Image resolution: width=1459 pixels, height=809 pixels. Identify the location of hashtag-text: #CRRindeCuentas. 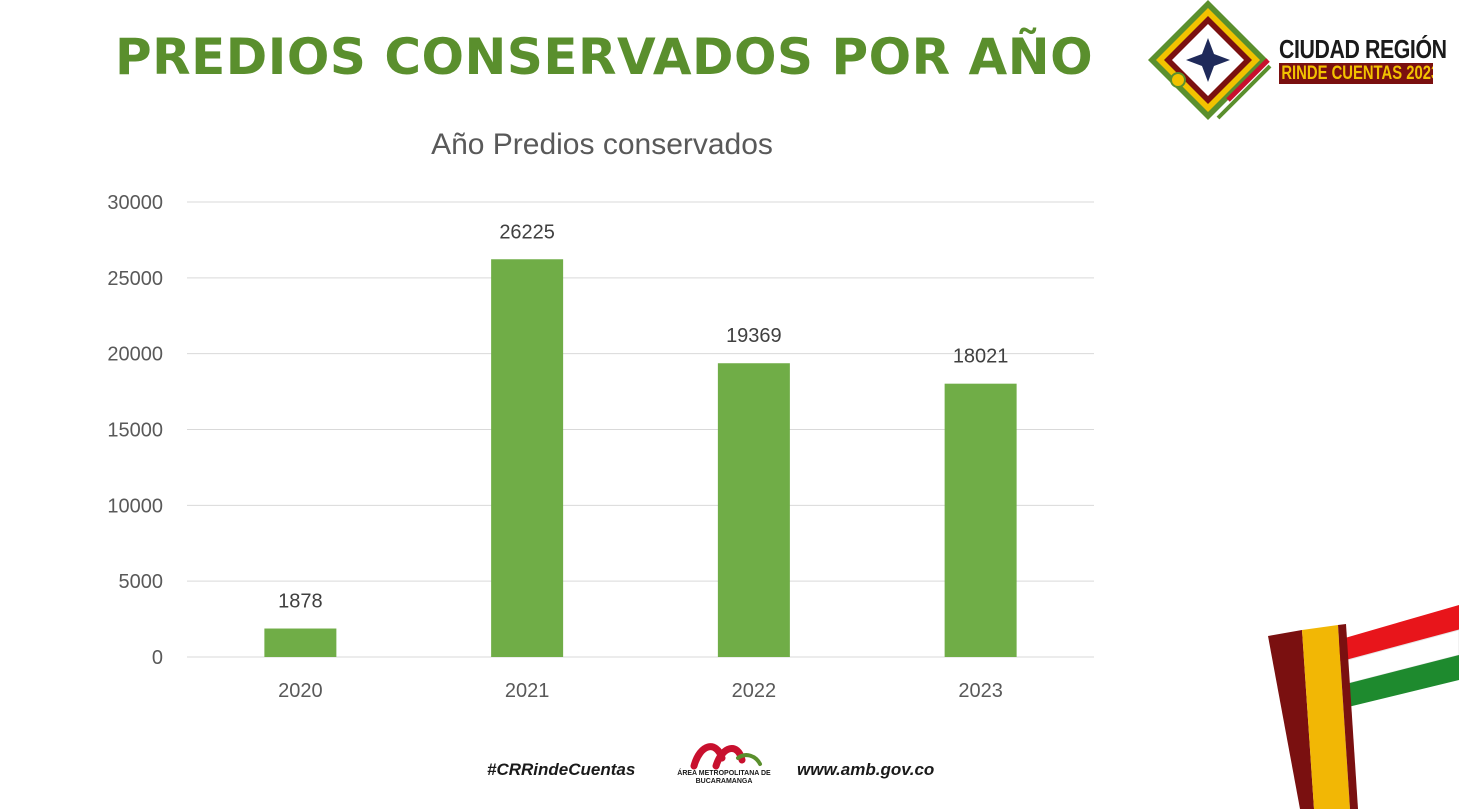
(561, 770).